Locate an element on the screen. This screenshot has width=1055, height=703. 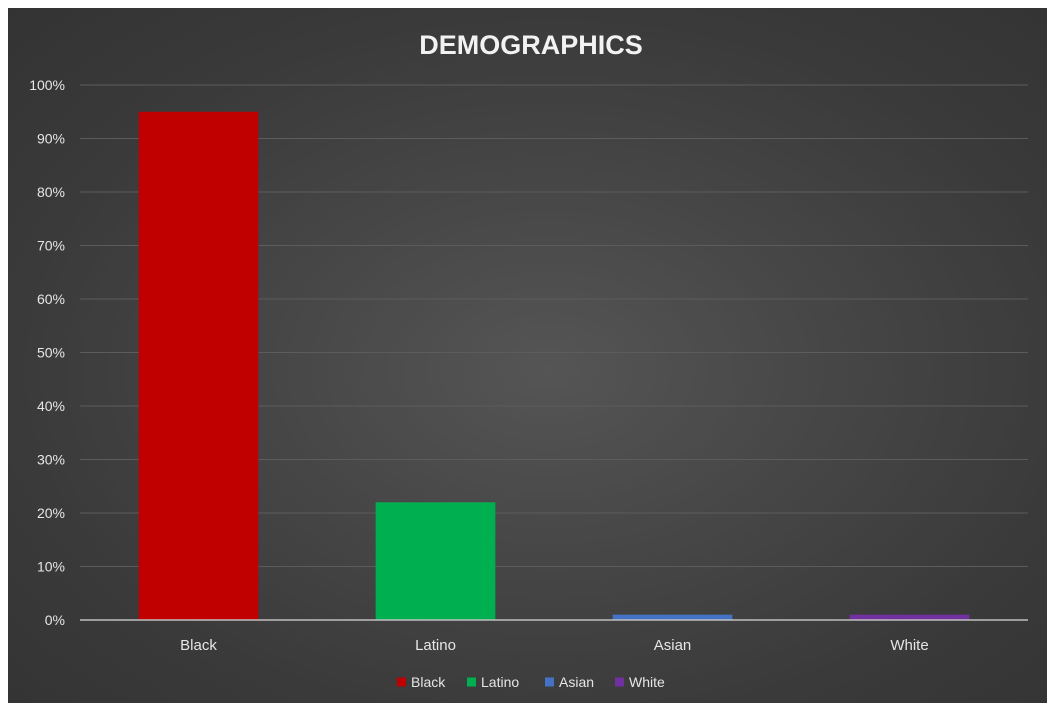
legend-swatch-asian is located at coordinates (549, 682).